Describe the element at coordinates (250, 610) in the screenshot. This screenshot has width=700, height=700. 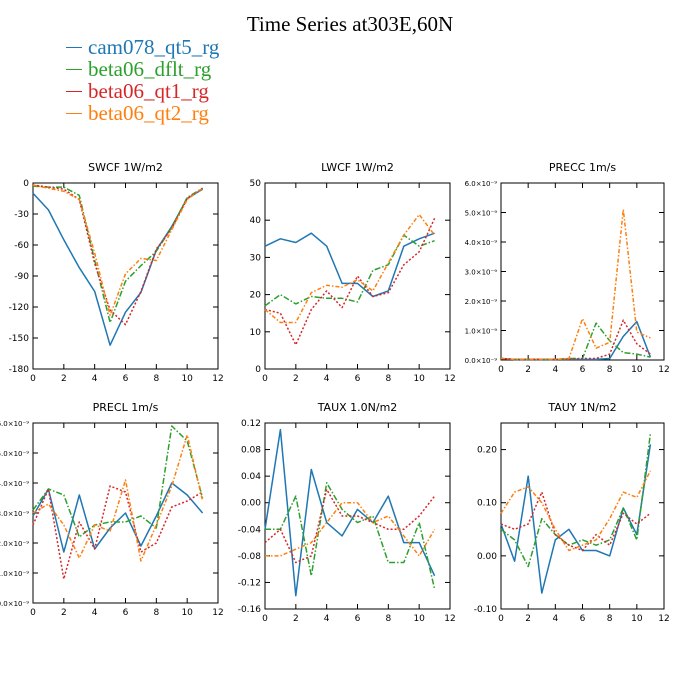
I see `y-tick-label: -0.16` at that location.